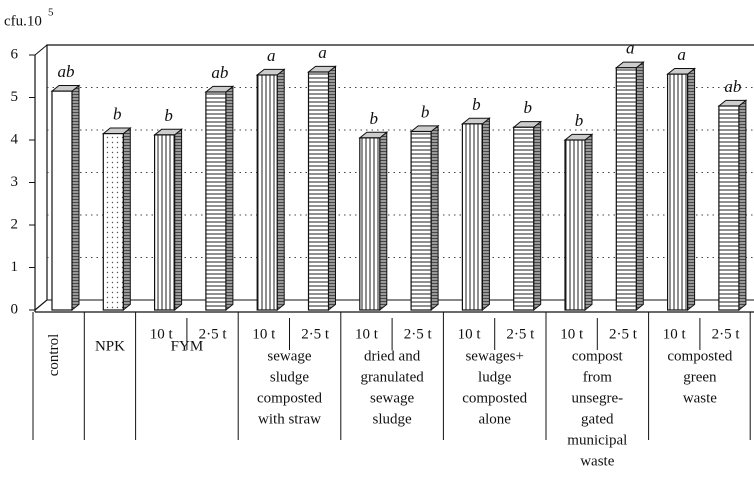 This screenshot has height=495, width=754. What do you see at coordinates (597, 398) in the screenshot?
I see `group-label: unsegre-` at bounding box center [597, 398].